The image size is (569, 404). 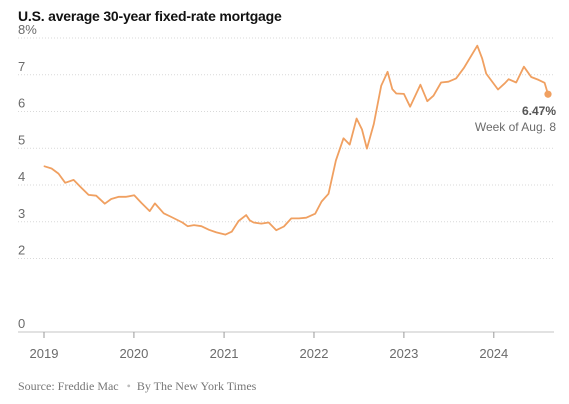 What do you see at coordinates (27, 29) in the screenshot?
I see `y-tick-label: 8%` at bounding box center [27, 29].